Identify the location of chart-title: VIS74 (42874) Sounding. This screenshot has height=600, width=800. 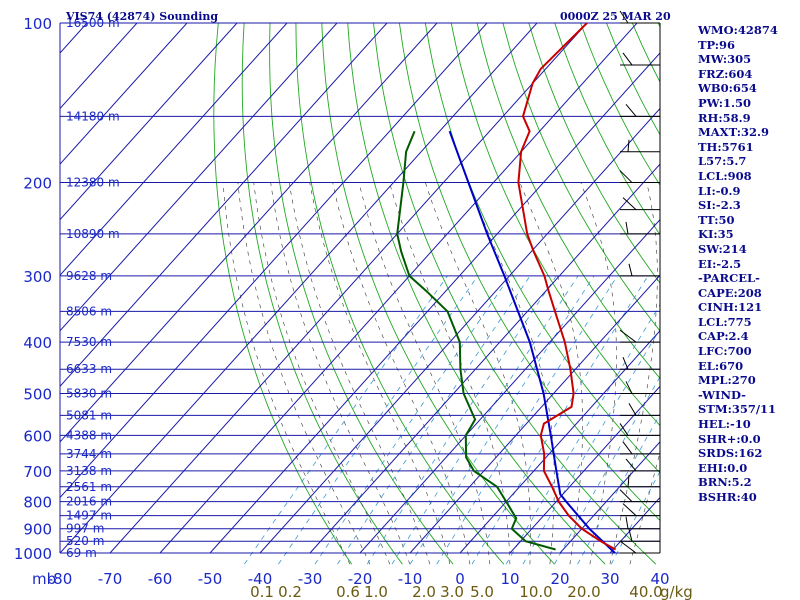
(141, 16).